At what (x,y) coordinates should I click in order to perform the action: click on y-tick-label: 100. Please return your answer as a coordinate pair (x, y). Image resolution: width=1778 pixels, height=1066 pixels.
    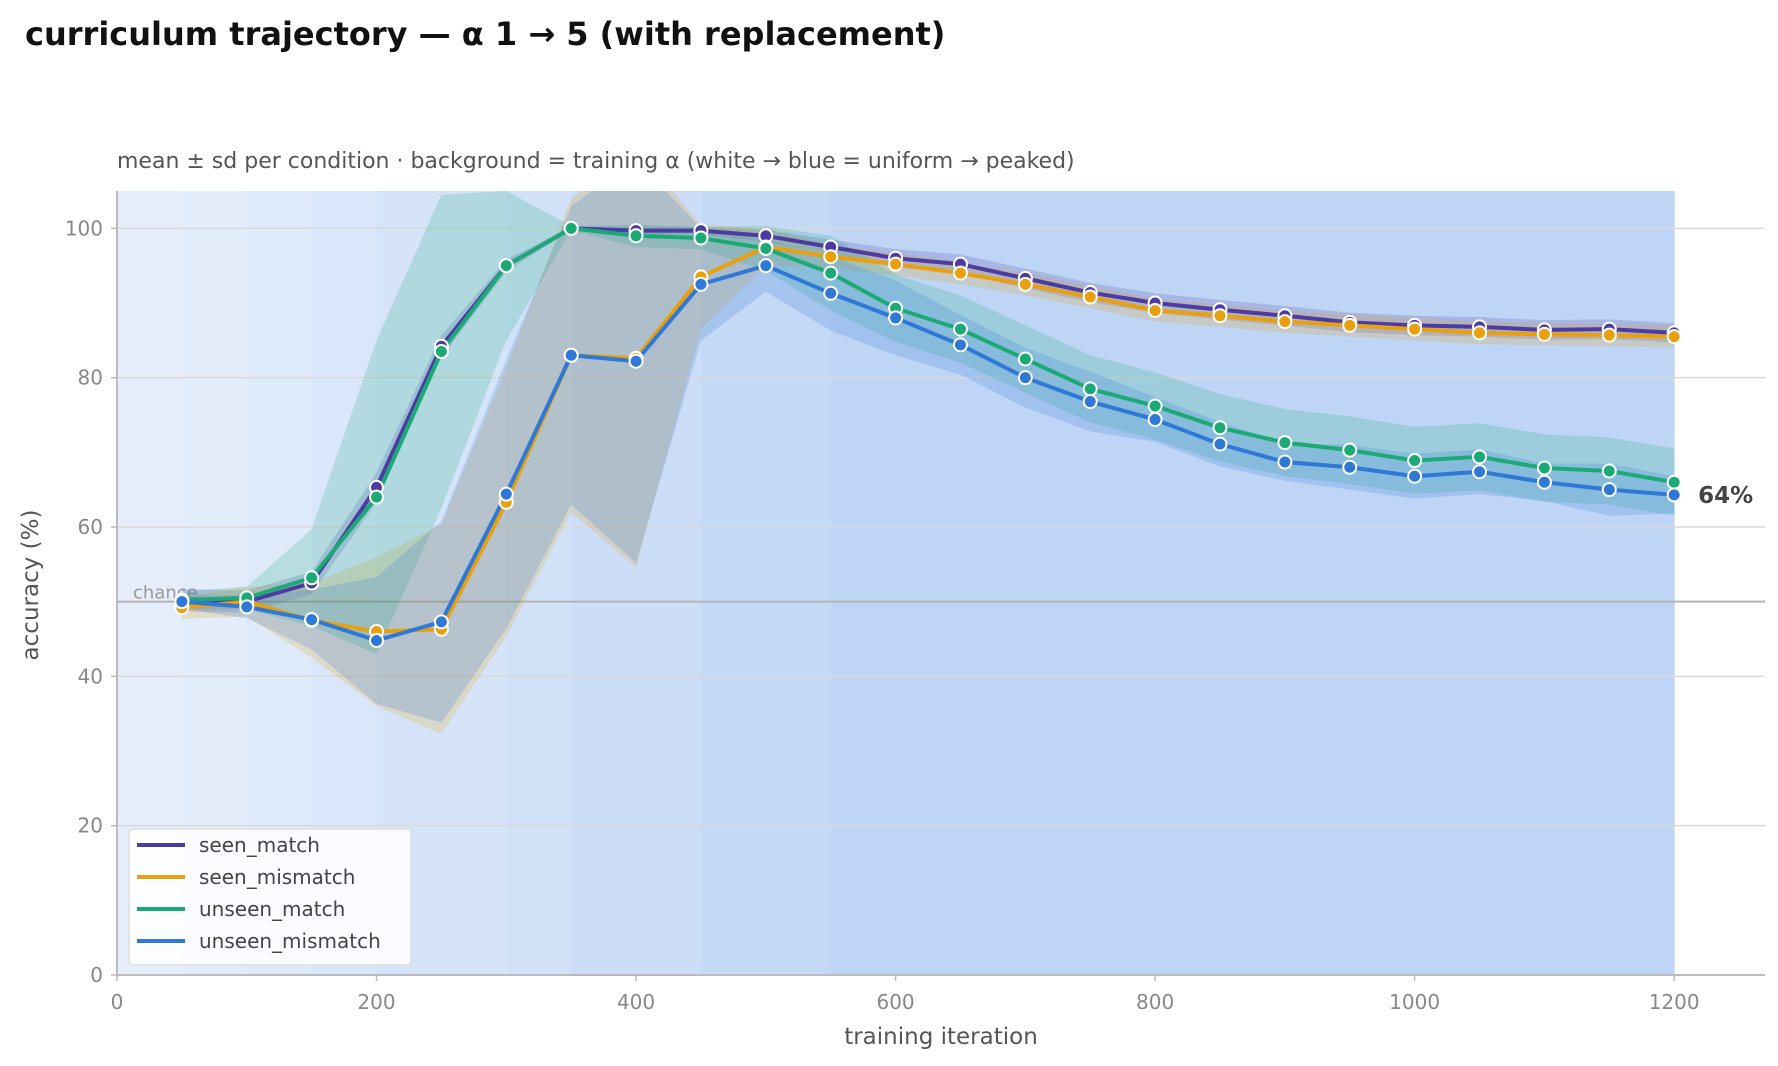
    Looking at the image, I should click on (84, 228).